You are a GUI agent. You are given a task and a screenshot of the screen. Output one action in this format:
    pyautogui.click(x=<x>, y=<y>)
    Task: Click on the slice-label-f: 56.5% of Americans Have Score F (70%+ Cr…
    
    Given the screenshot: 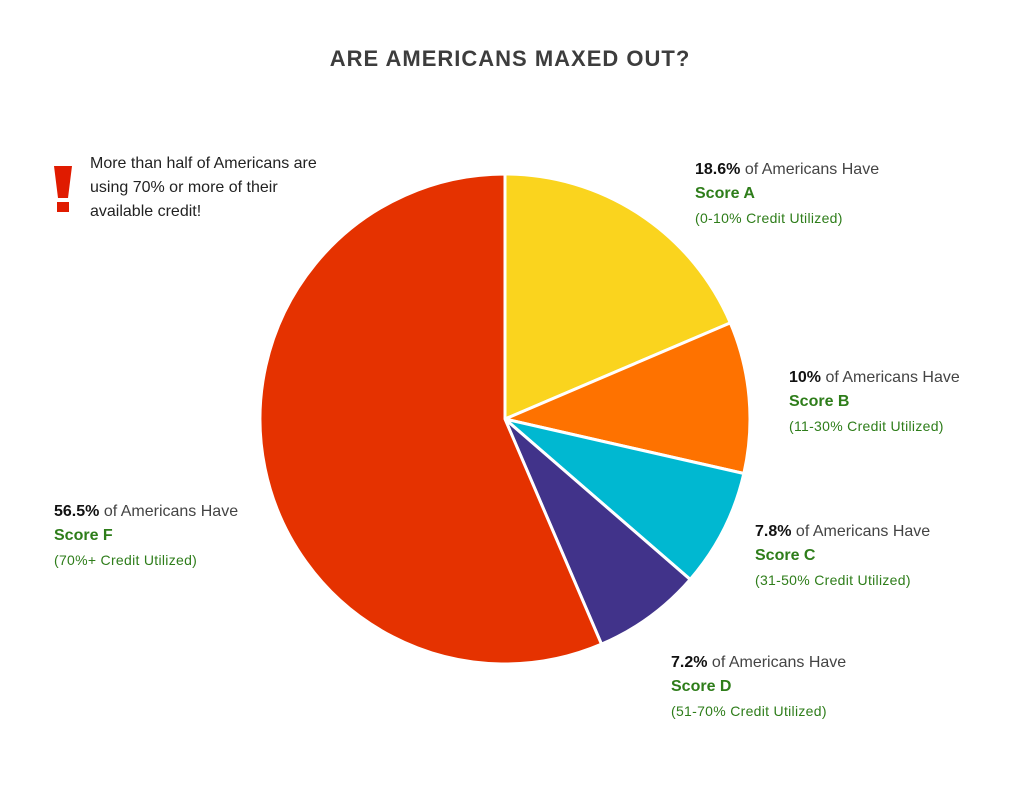 What is the action you would take?
    pyautogui.click(x=146, y=536)
    